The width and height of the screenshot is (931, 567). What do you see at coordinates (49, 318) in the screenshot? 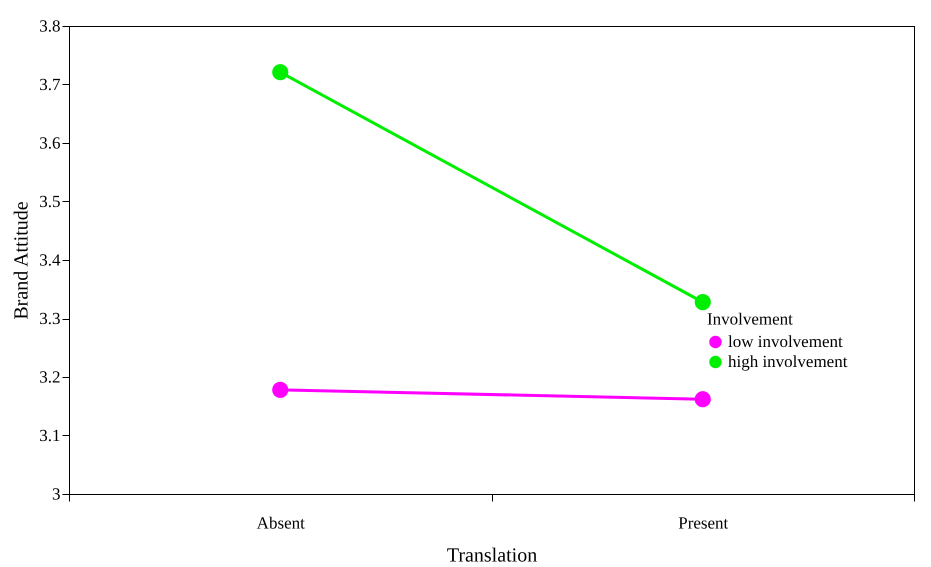
I see `y-tick-label: 3.3` at bounding box center [49, 318].